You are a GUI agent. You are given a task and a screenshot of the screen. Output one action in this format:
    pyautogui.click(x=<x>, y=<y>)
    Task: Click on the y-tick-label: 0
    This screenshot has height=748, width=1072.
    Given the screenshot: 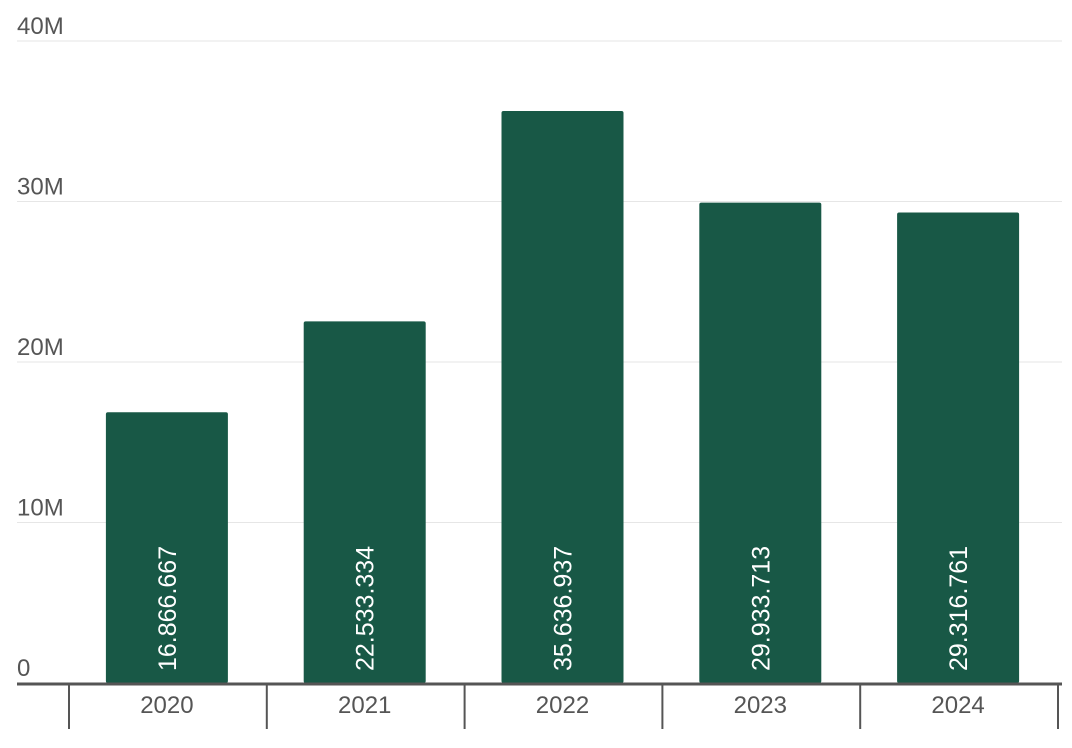 What is the action you would take?
    pyautogui.click(x=23, y=668)
    